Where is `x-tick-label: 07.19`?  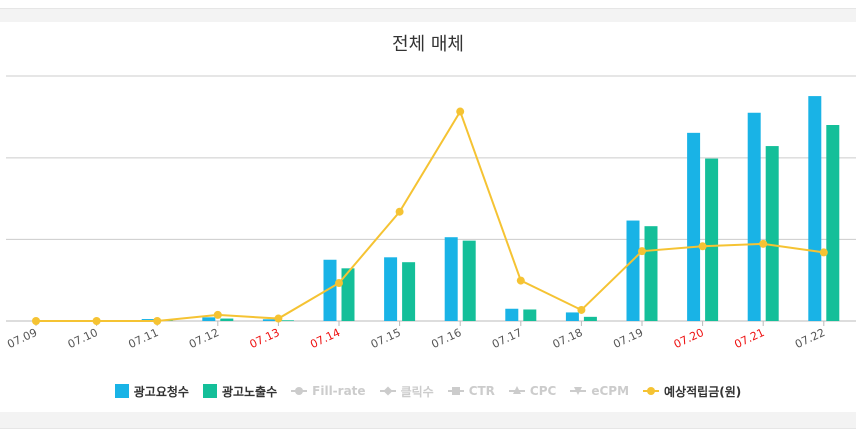 x-tick-label: 07.19 is located at coordinates (628, 338).